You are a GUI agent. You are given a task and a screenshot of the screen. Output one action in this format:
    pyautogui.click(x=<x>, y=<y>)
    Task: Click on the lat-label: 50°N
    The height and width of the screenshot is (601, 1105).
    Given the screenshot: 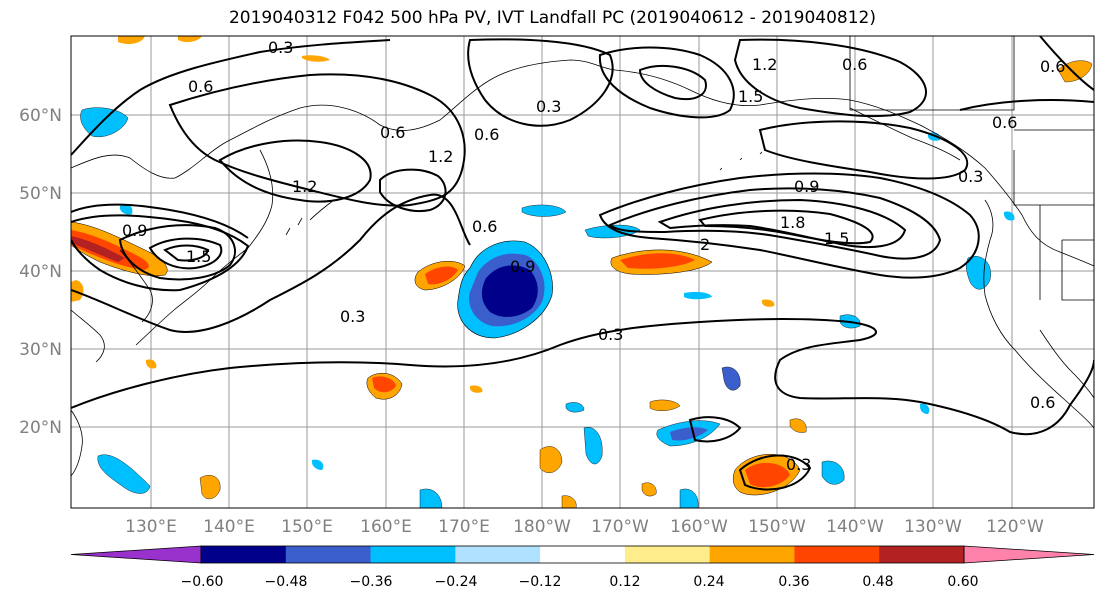 What is the action you would take?
    pyautogui.click(x=40, y=194)
    